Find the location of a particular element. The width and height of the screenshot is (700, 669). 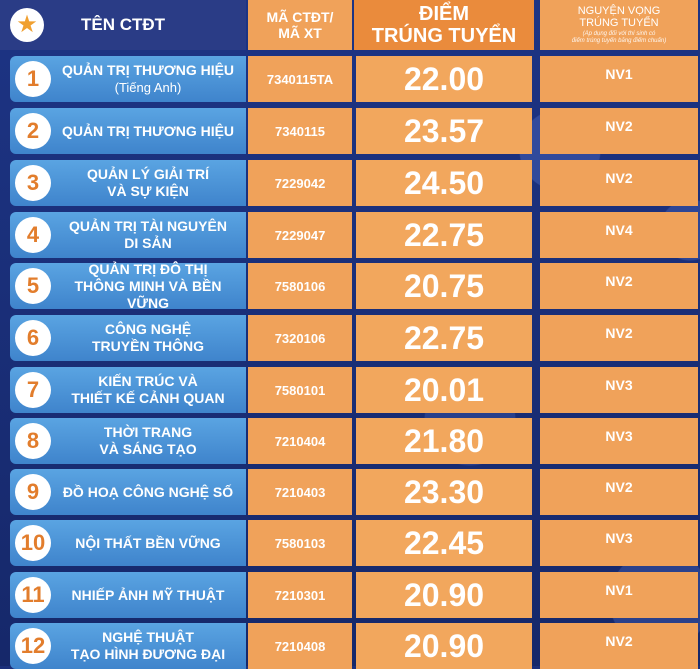

program-name: QUẢN TRỊ THƯƠNG HIỆU (Tiếng Anh) is located at coordinates (148, 79).